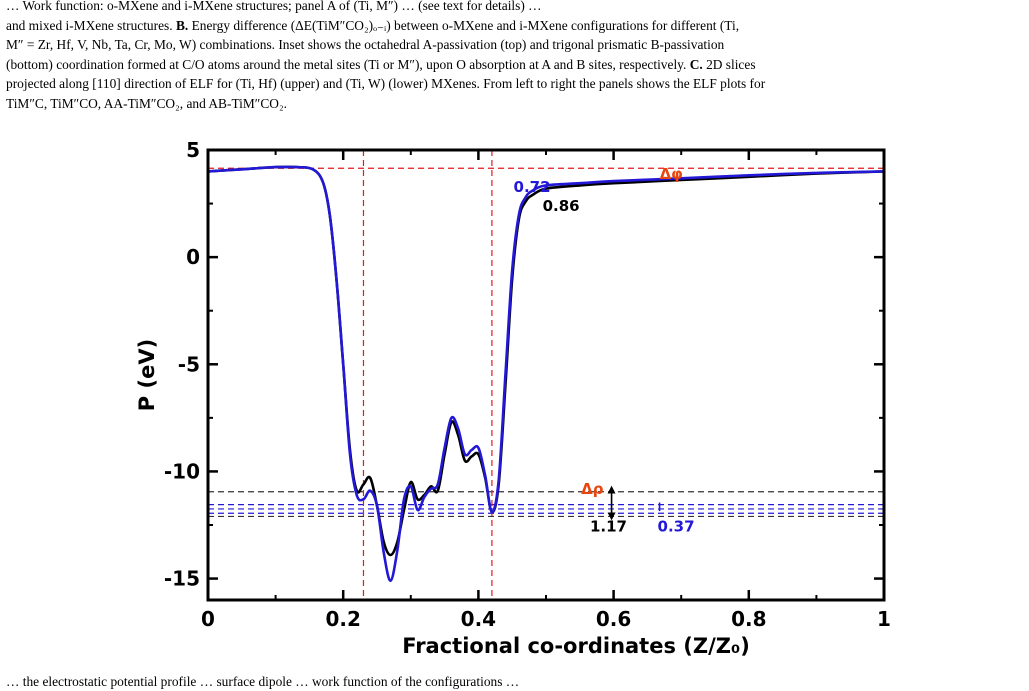 The image size is (1029, 691). I want to click on y-tick-label: 0, so click(193, 257).